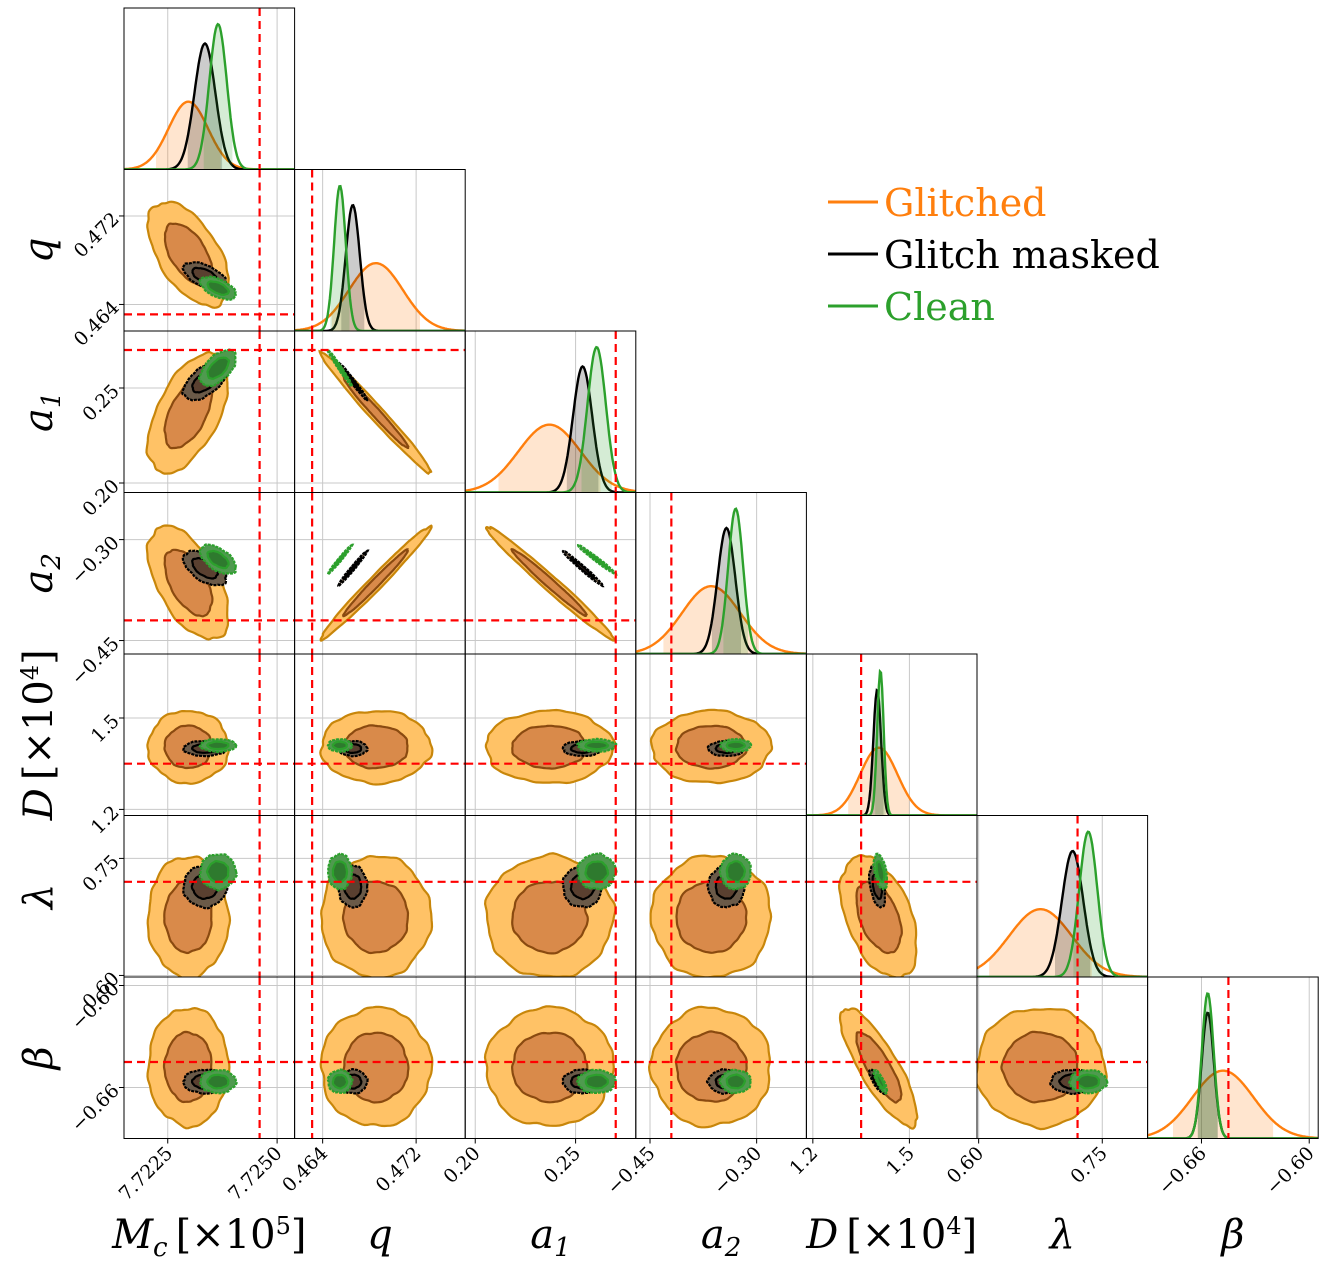 This screenshot has height=1269, width=1329. Describe the element at coordinates (399, 1169) in the screenshot. I see `x-tick-label: 0.472` at that location.